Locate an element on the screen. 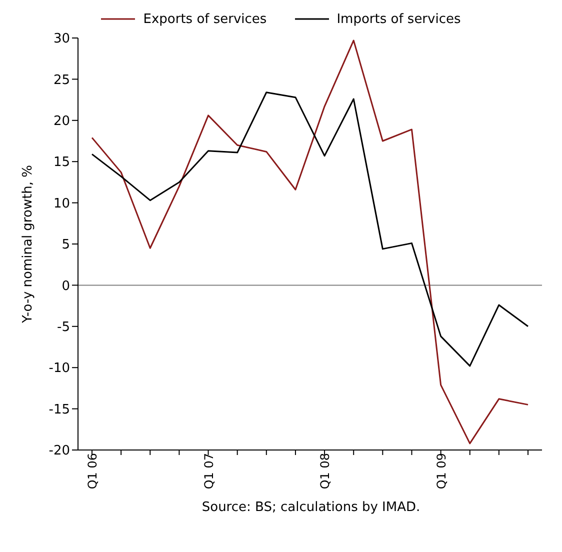 Image resolution: width=562 pixels, height=552 pixels. source-note: Source: BS; calculations by IMAD. is located at coordinates (311, 507).